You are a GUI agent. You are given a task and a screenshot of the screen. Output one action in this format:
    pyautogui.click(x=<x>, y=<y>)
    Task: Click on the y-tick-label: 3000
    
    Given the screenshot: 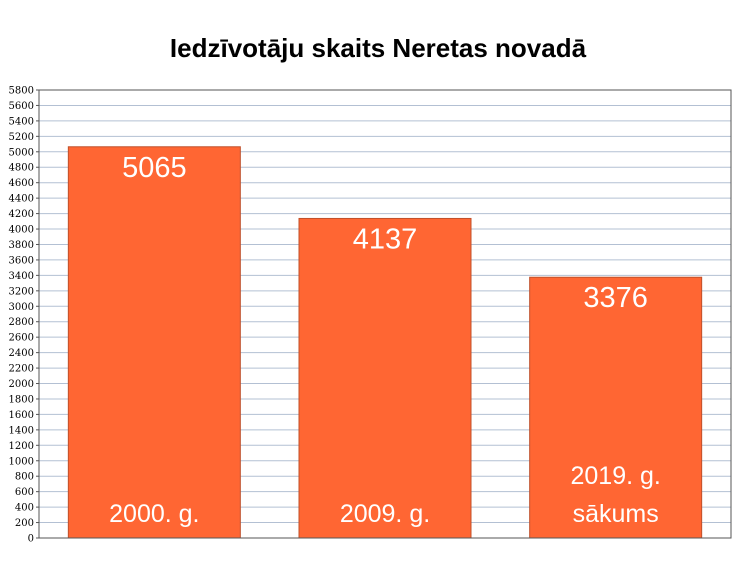 What is the action you would take?
    pyautogui.click(x=21, y=307)
    